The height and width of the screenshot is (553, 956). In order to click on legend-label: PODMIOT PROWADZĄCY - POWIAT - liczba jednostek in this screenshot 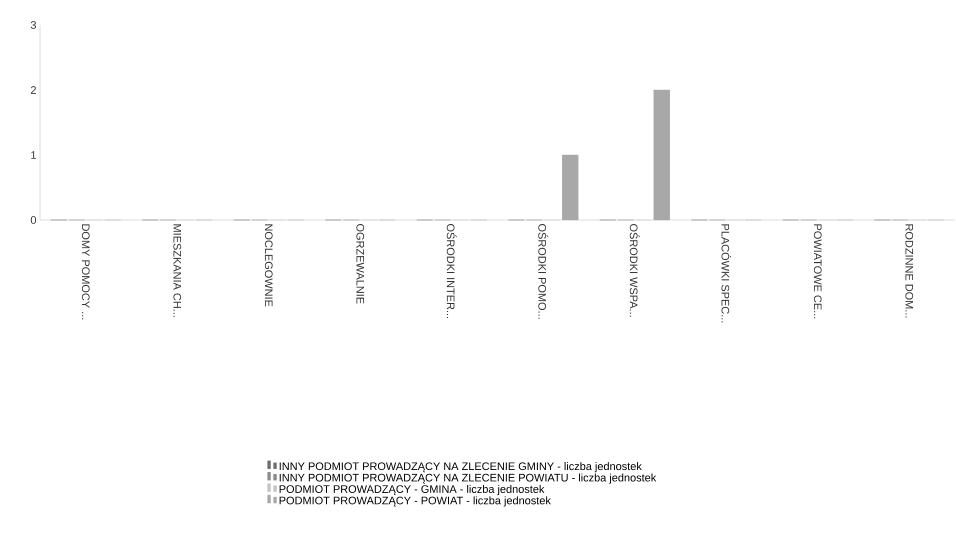, I will do `click(415, 501)`.